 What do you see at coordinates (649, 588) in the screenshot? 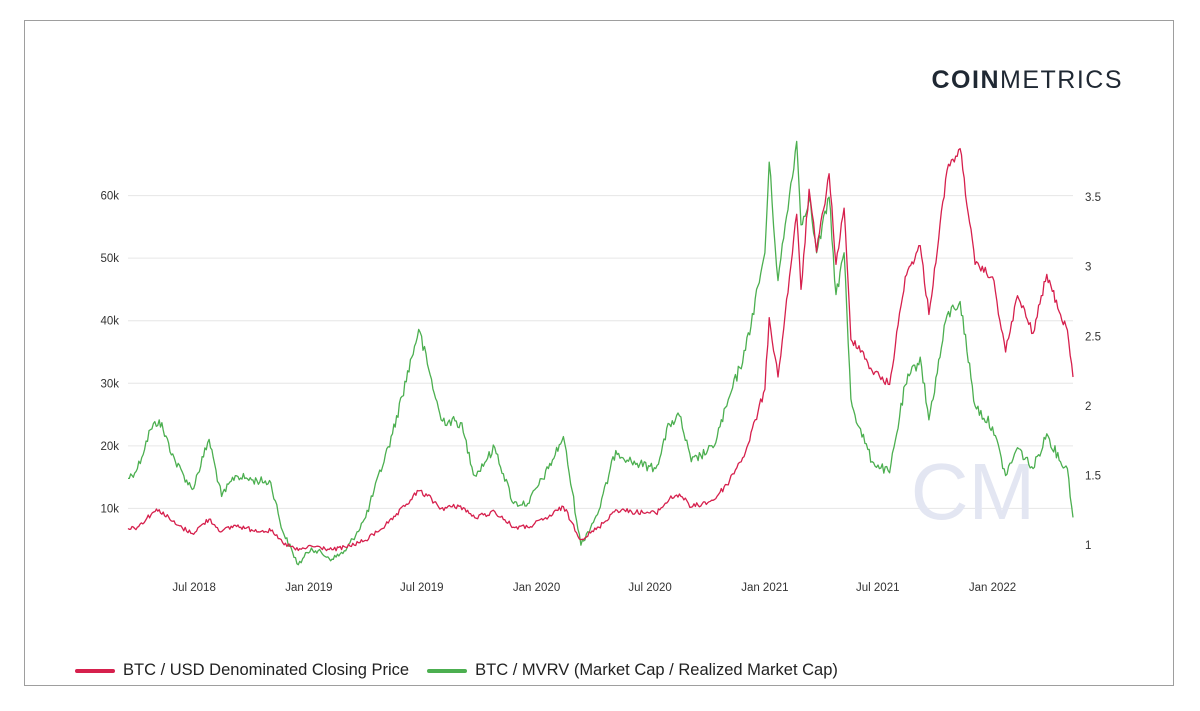
I see `x-tick-label: Jul 2020` at bounding box center [649, 588].